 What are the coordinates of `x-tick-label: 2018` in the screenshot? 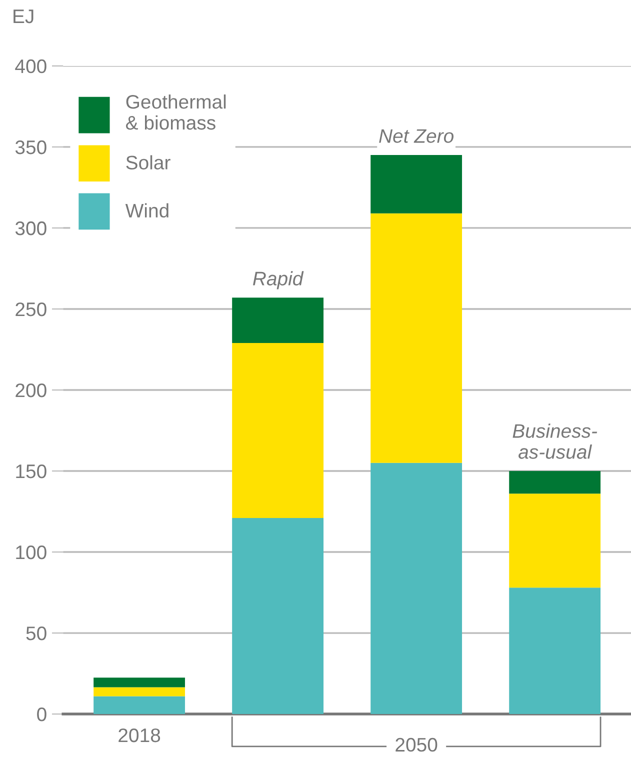 It's located at (139, 735).